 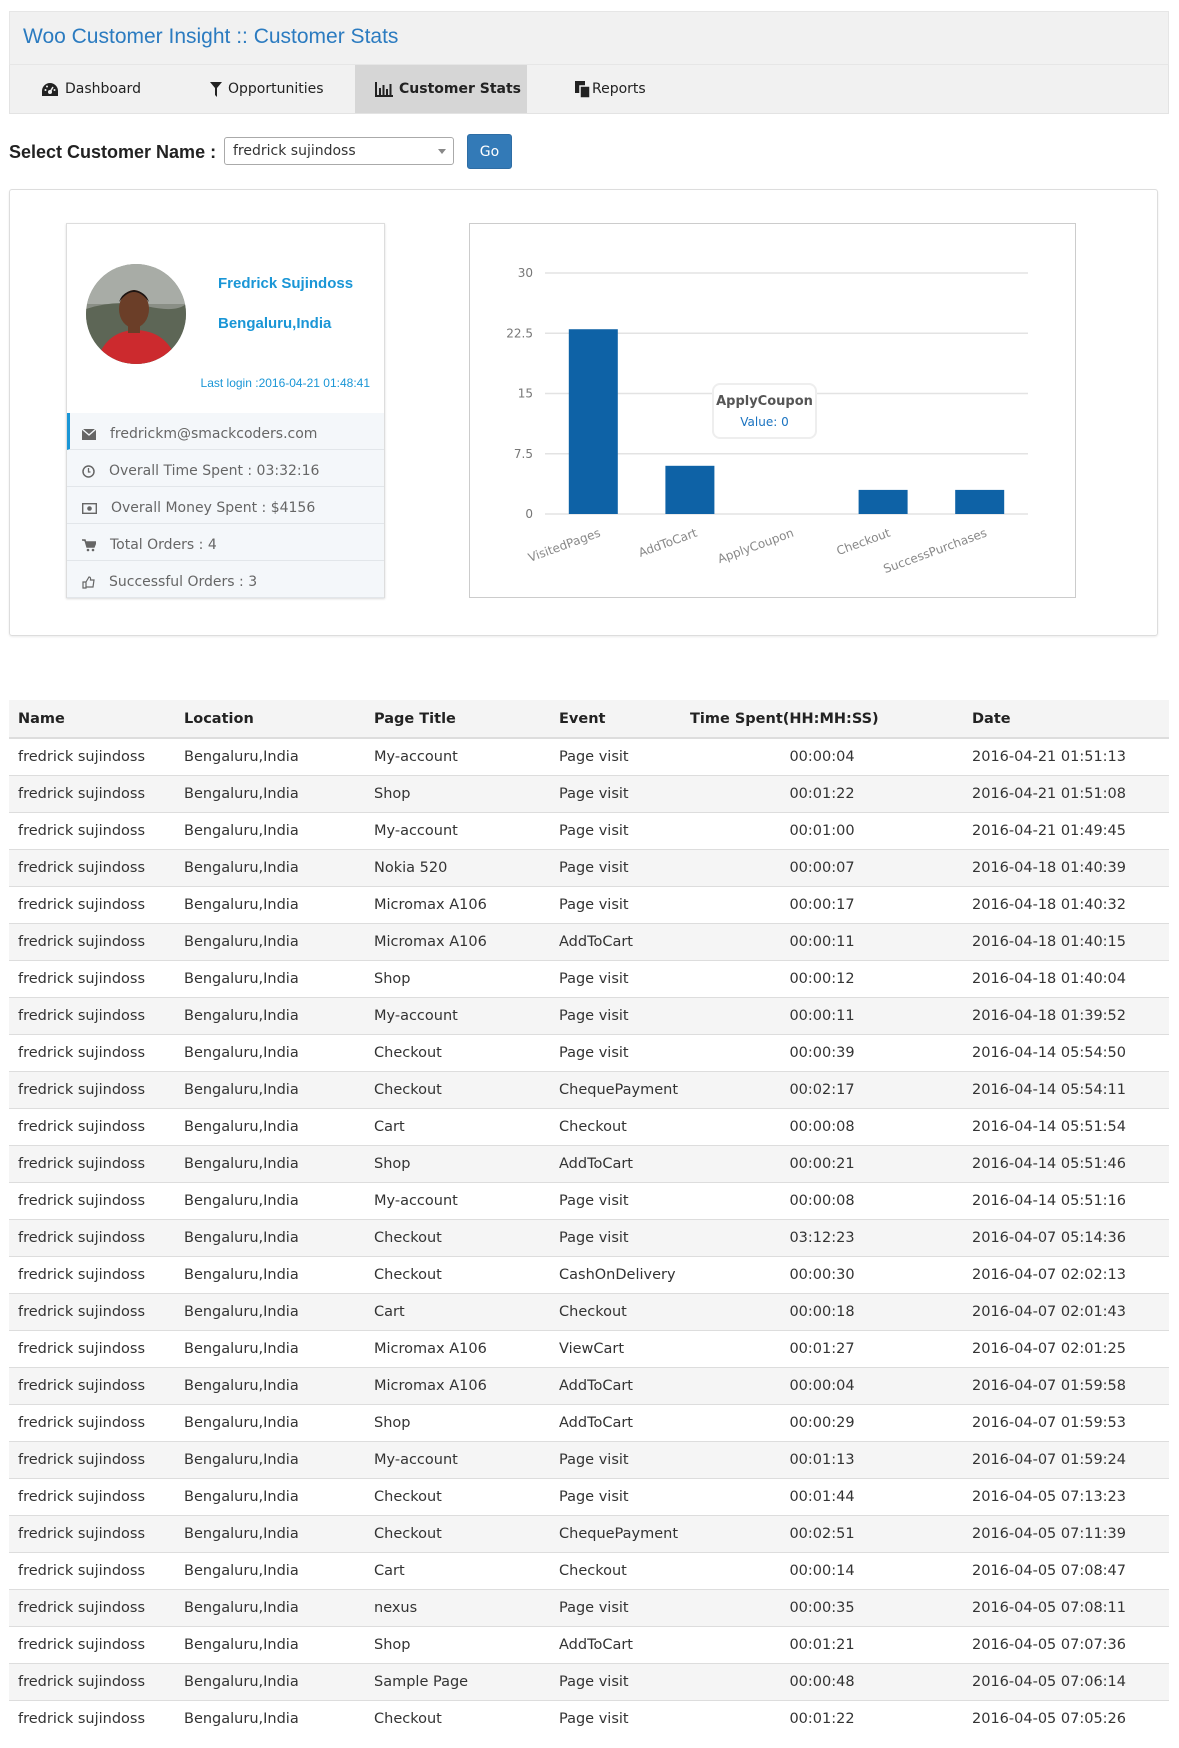 What do you see at coordinates (460, 89) in the screenshot?
I see `tab-label: Customer Stats` at bounding box center [460, 89].